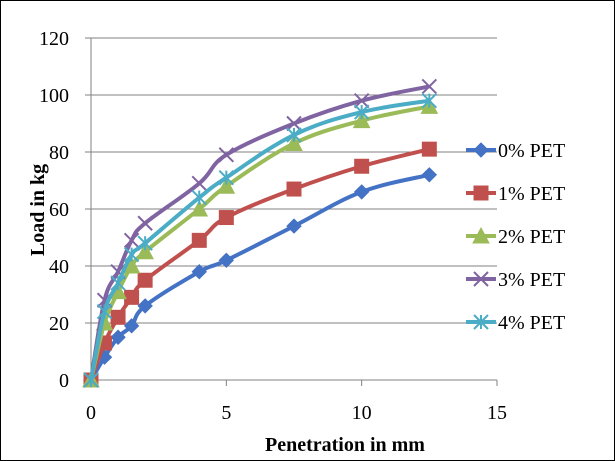 Image resolution: width=615 pixels, height=461 pixels. Describe the element at coordinates (54, 39) in the screenshot. I see `y-tick-label-120: 120` at that location.